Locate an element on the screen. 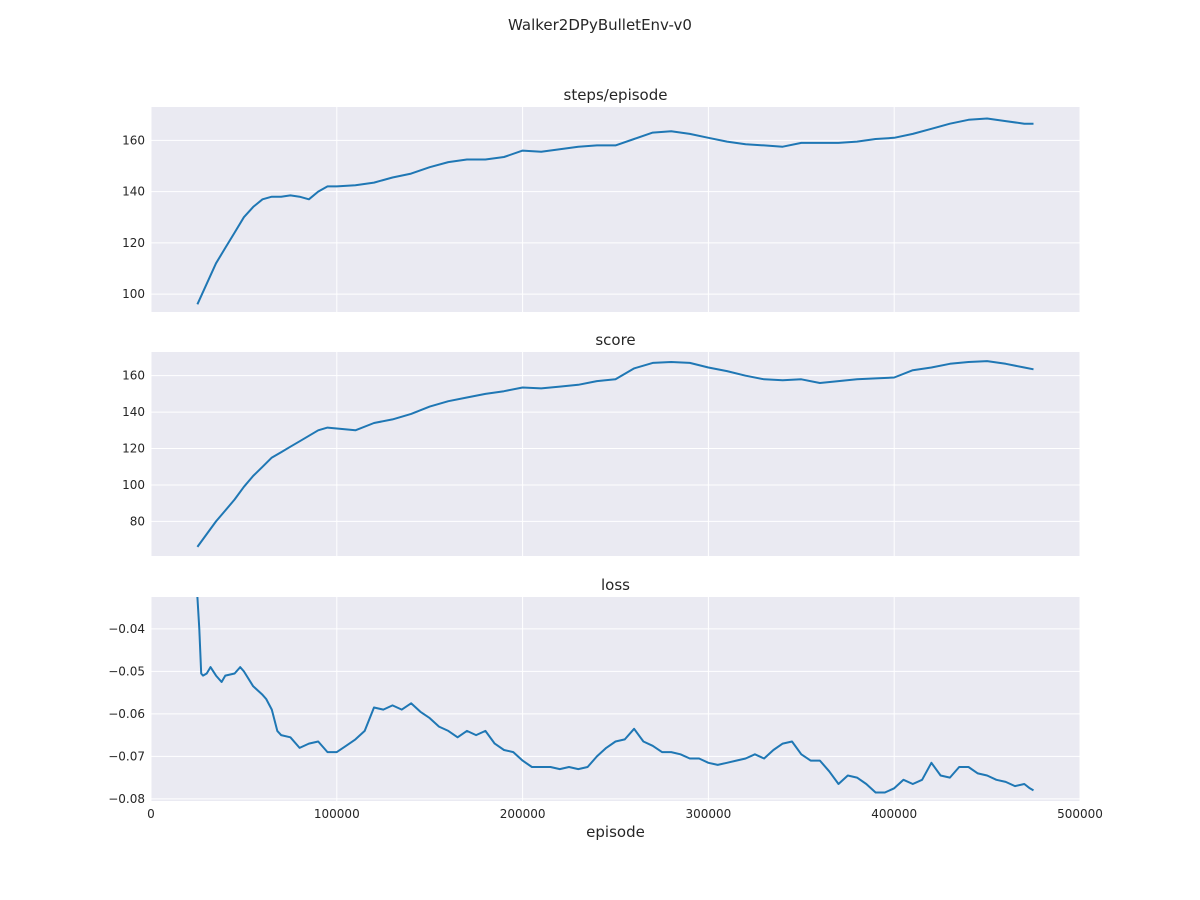  y-tick-label: −0.05 is located at coordinates (126, 671).